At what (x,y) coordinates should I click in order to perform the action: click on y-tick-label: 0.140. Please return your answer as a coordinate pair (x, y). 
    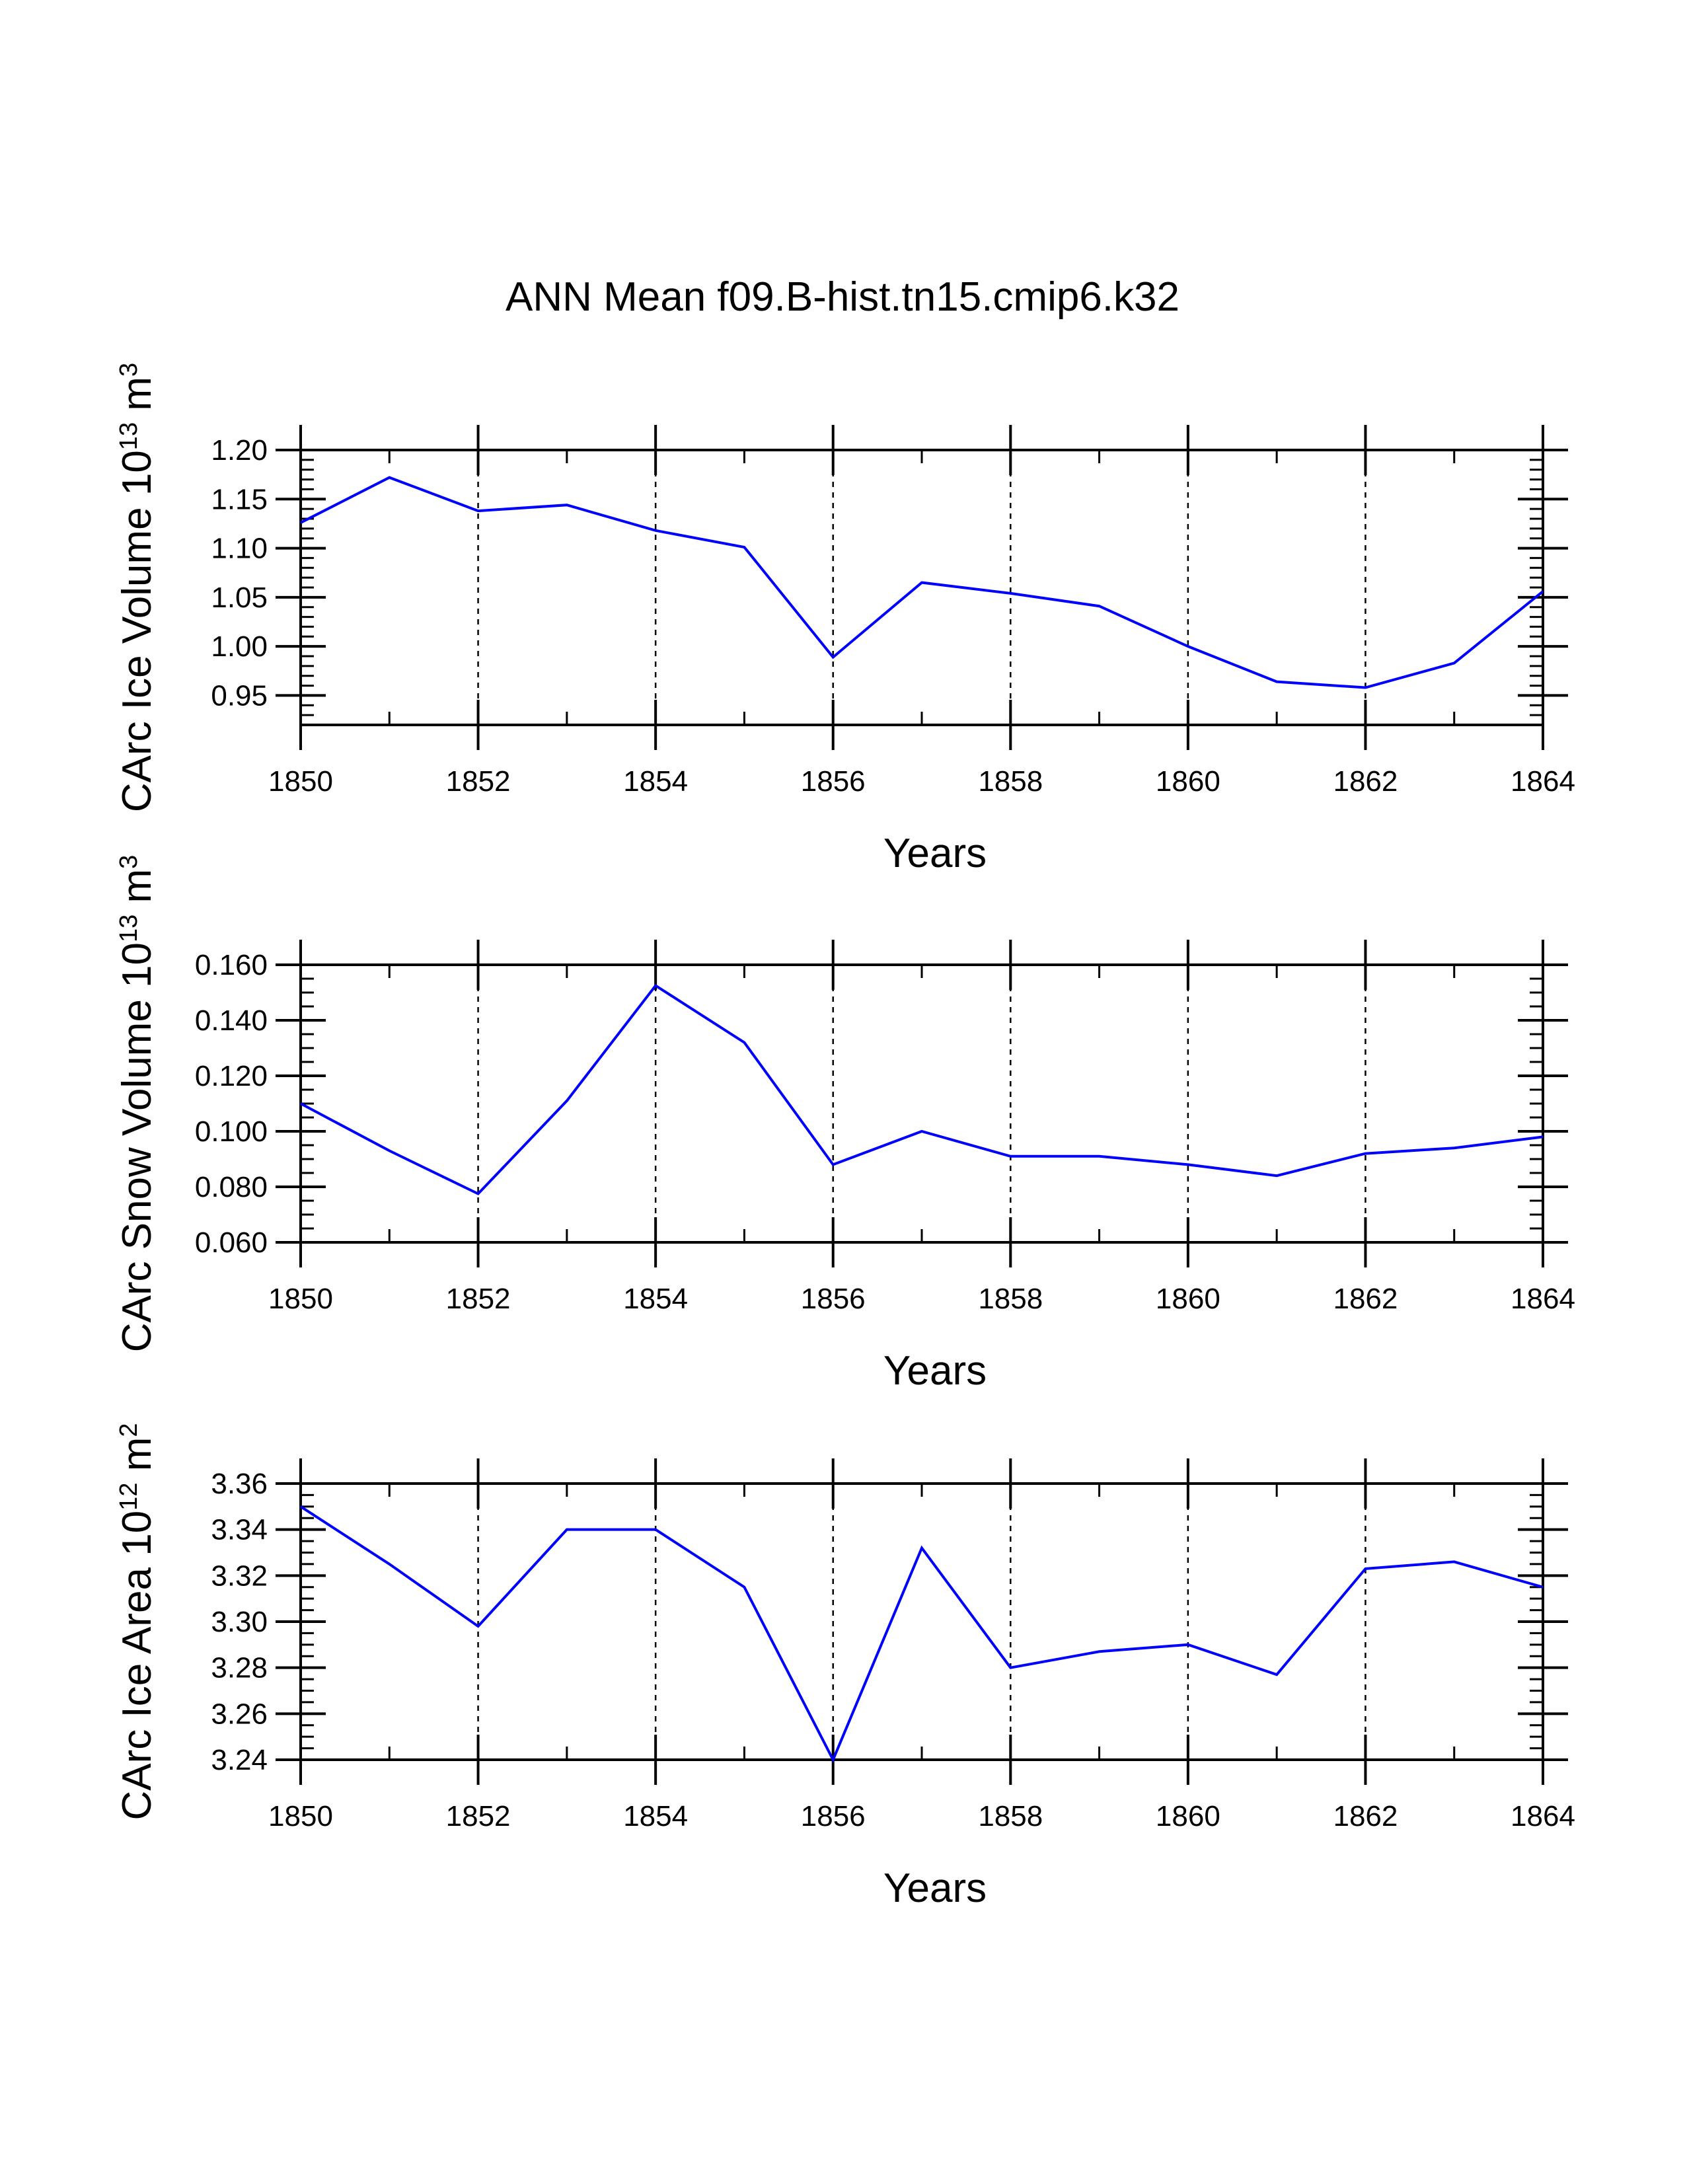
    Looking at the image, I should click on (232, 1020).